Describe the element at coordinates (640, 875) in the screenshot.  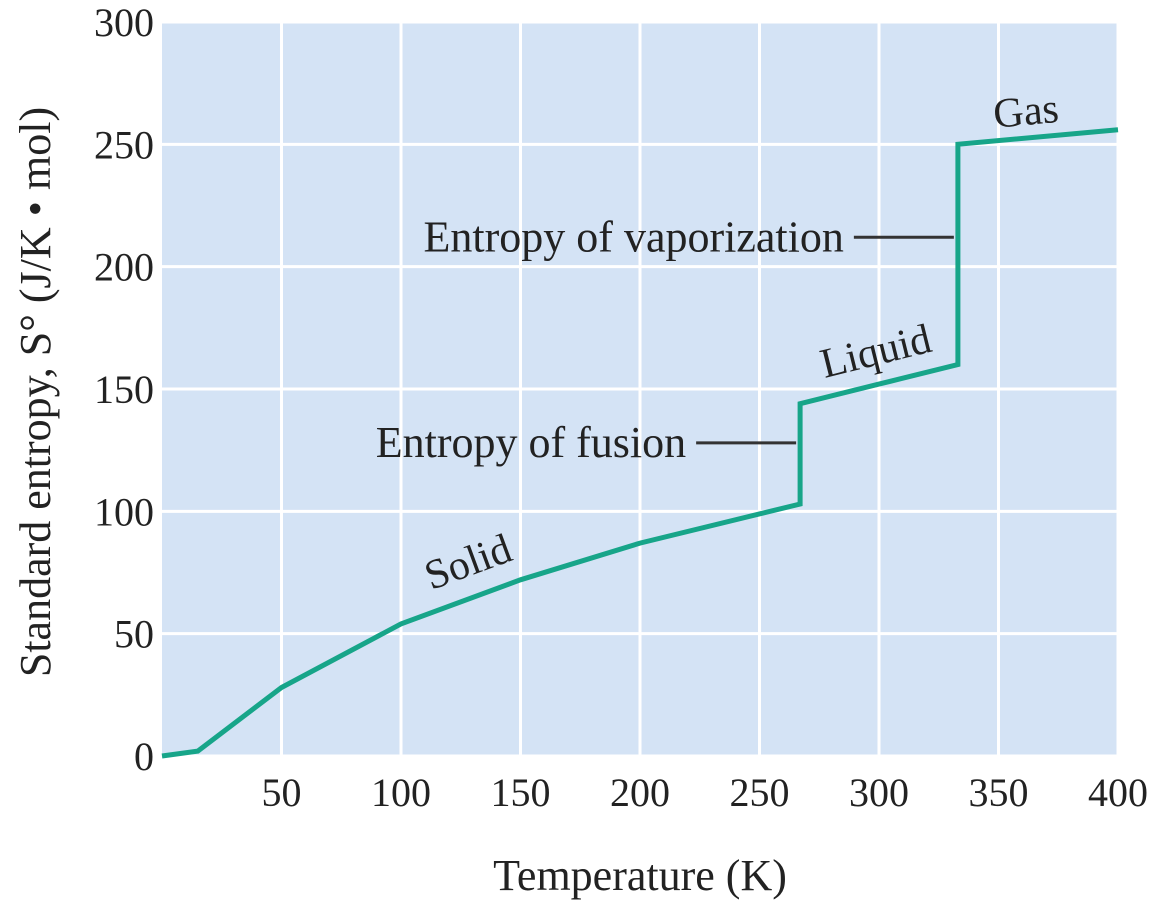
I see `x-axis-label: Temperature (K)` at that location.